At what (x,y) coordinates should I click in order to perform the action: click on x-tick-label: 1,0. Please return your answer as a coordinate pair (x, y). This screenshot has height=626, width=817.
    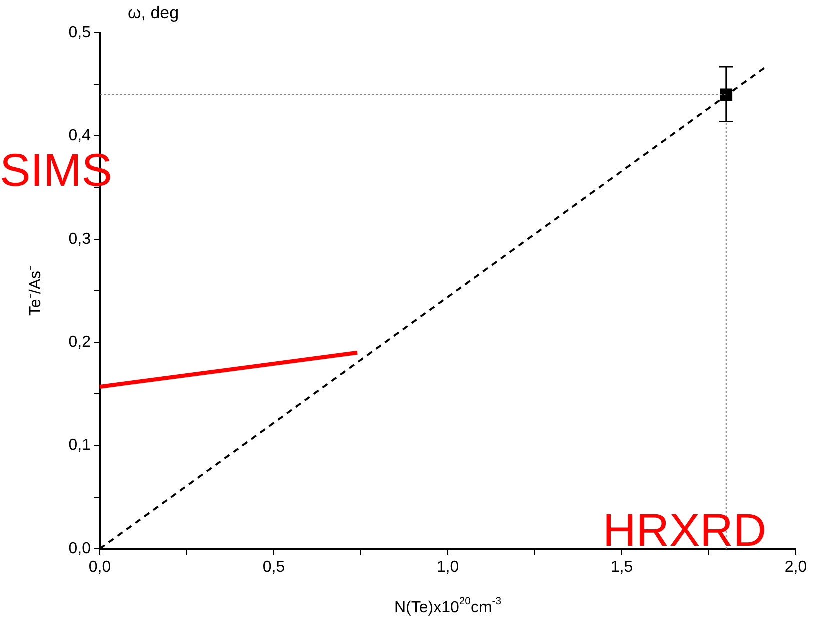
    Looking at the image, I should click on (448, 567).